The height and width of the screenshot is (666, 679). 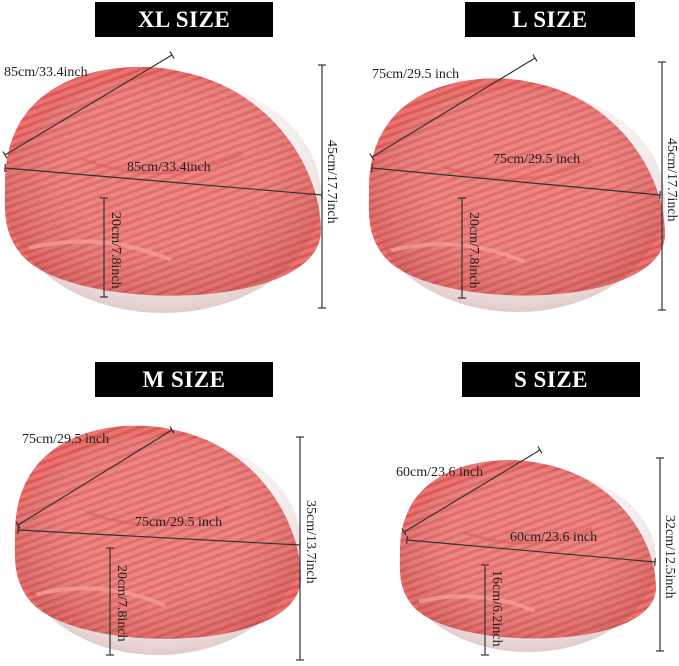 I want to click on height-label: 35cm/13.7inch, so click(x=310, y=542).